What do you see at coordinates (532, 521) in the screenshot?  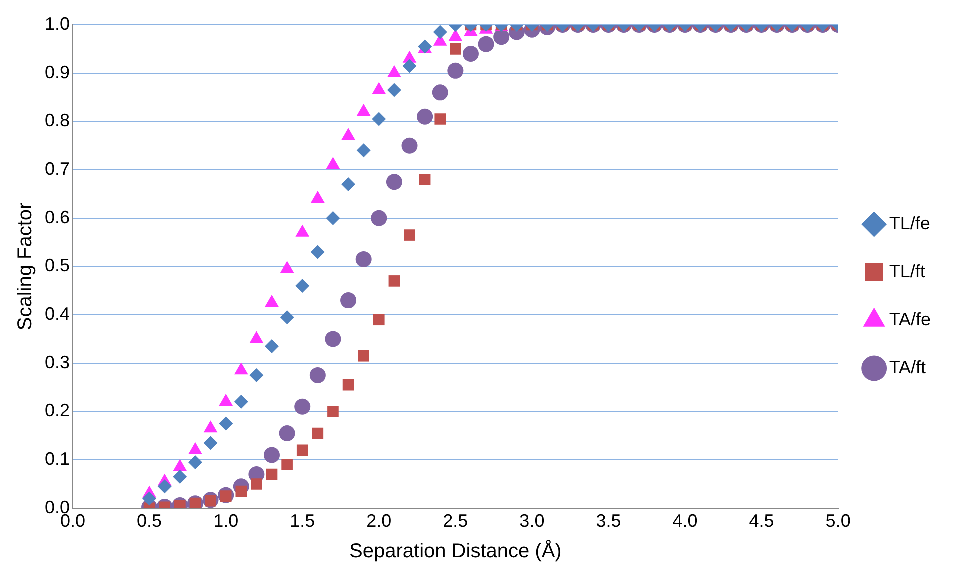 I see `x-tick-label: 3.0` at bounding box center [532, 521].